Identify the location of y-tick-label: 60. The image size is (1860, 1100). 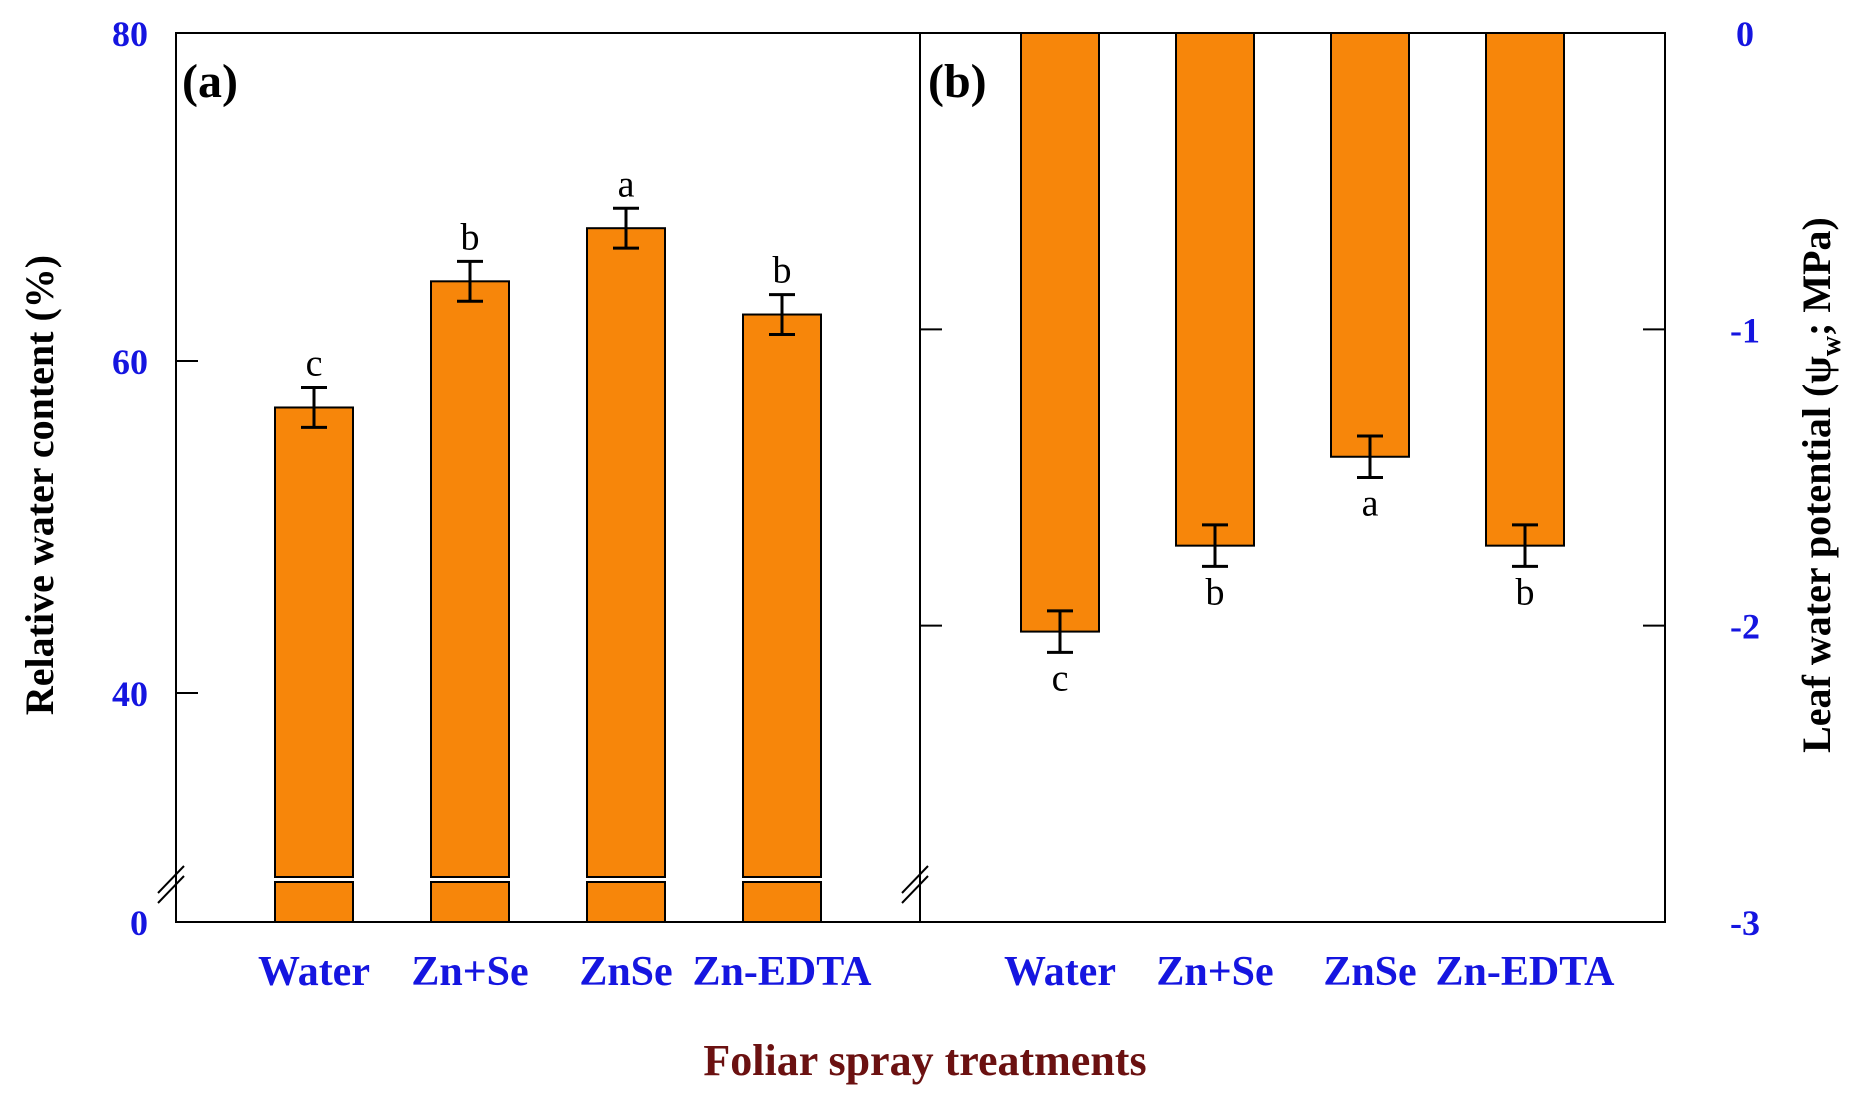
(130, 362).